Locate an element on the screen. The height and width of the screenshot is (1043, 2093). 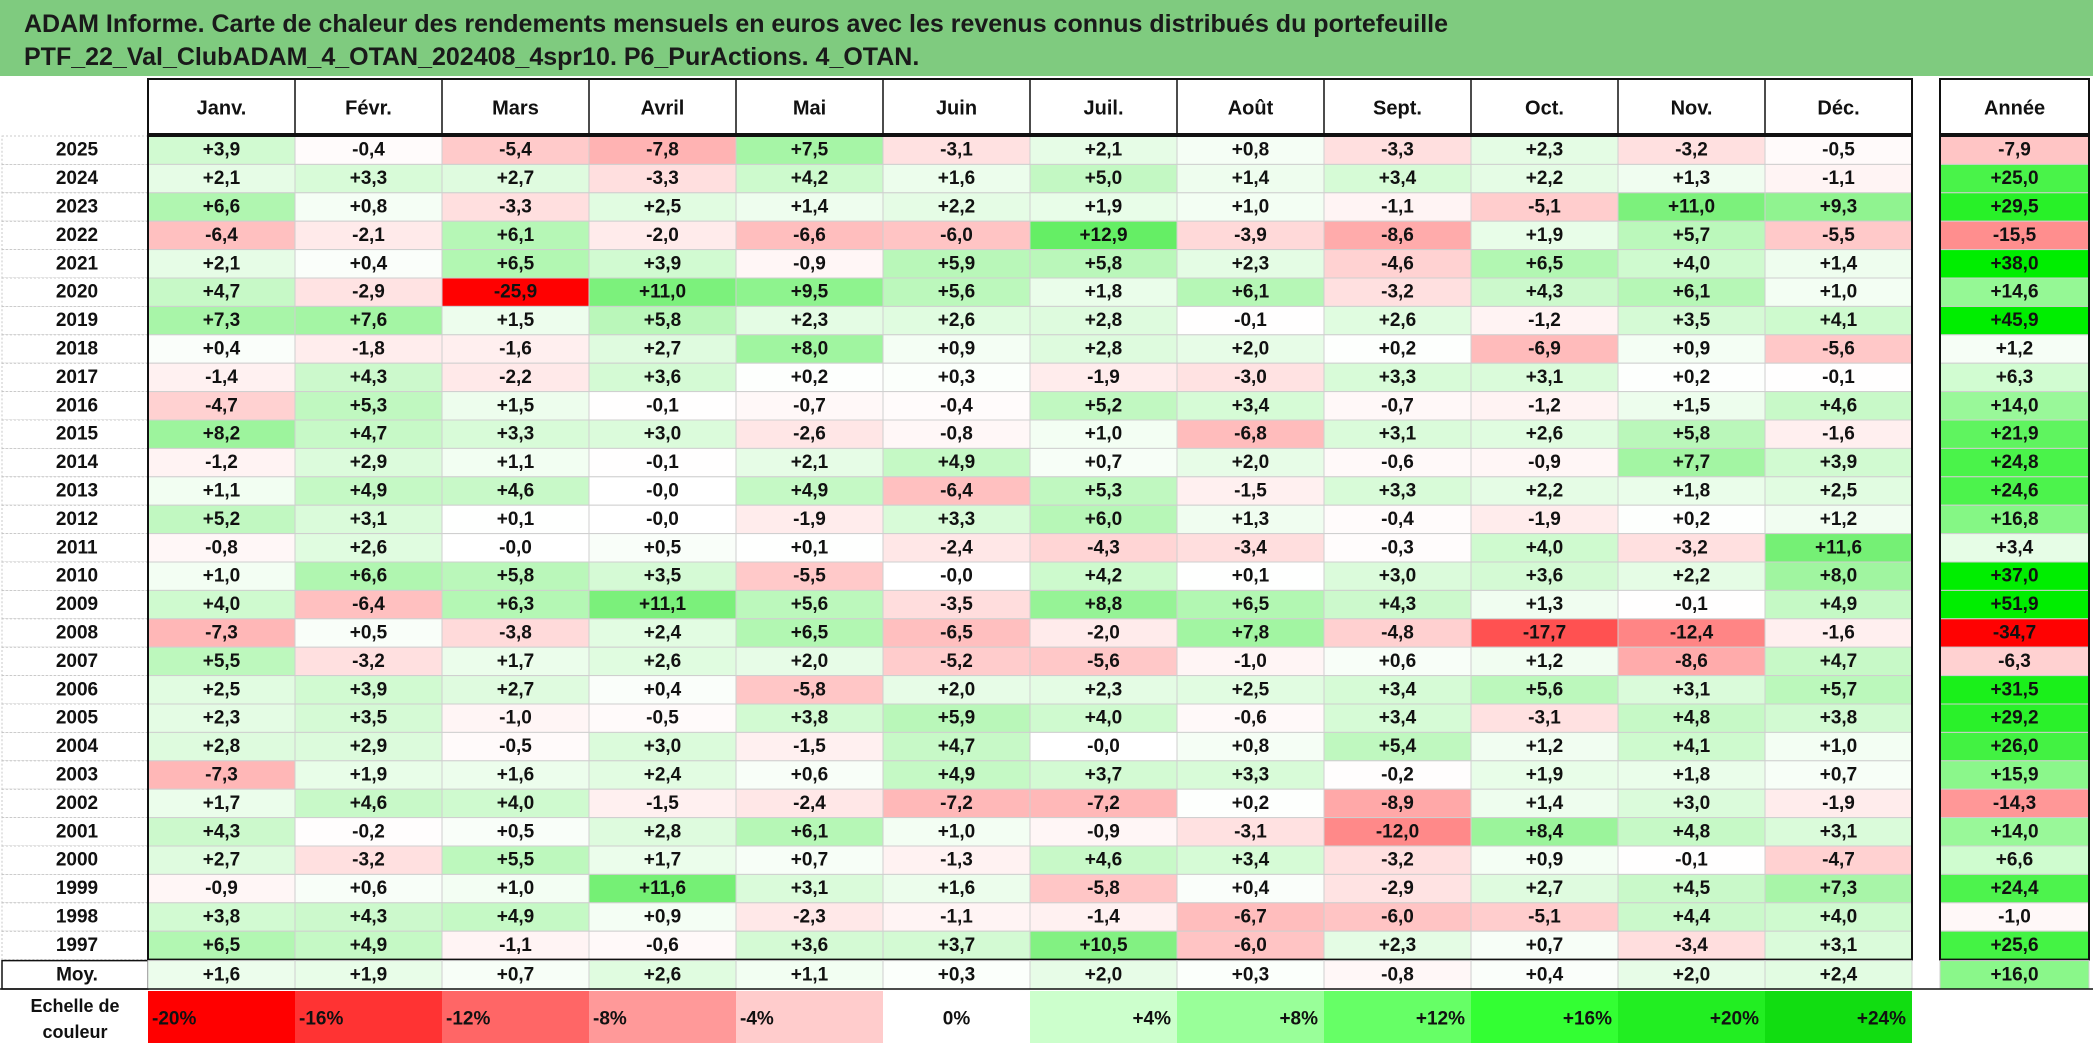
heatmap-cell-value: +2,6 is located at coordinates (957, 320).